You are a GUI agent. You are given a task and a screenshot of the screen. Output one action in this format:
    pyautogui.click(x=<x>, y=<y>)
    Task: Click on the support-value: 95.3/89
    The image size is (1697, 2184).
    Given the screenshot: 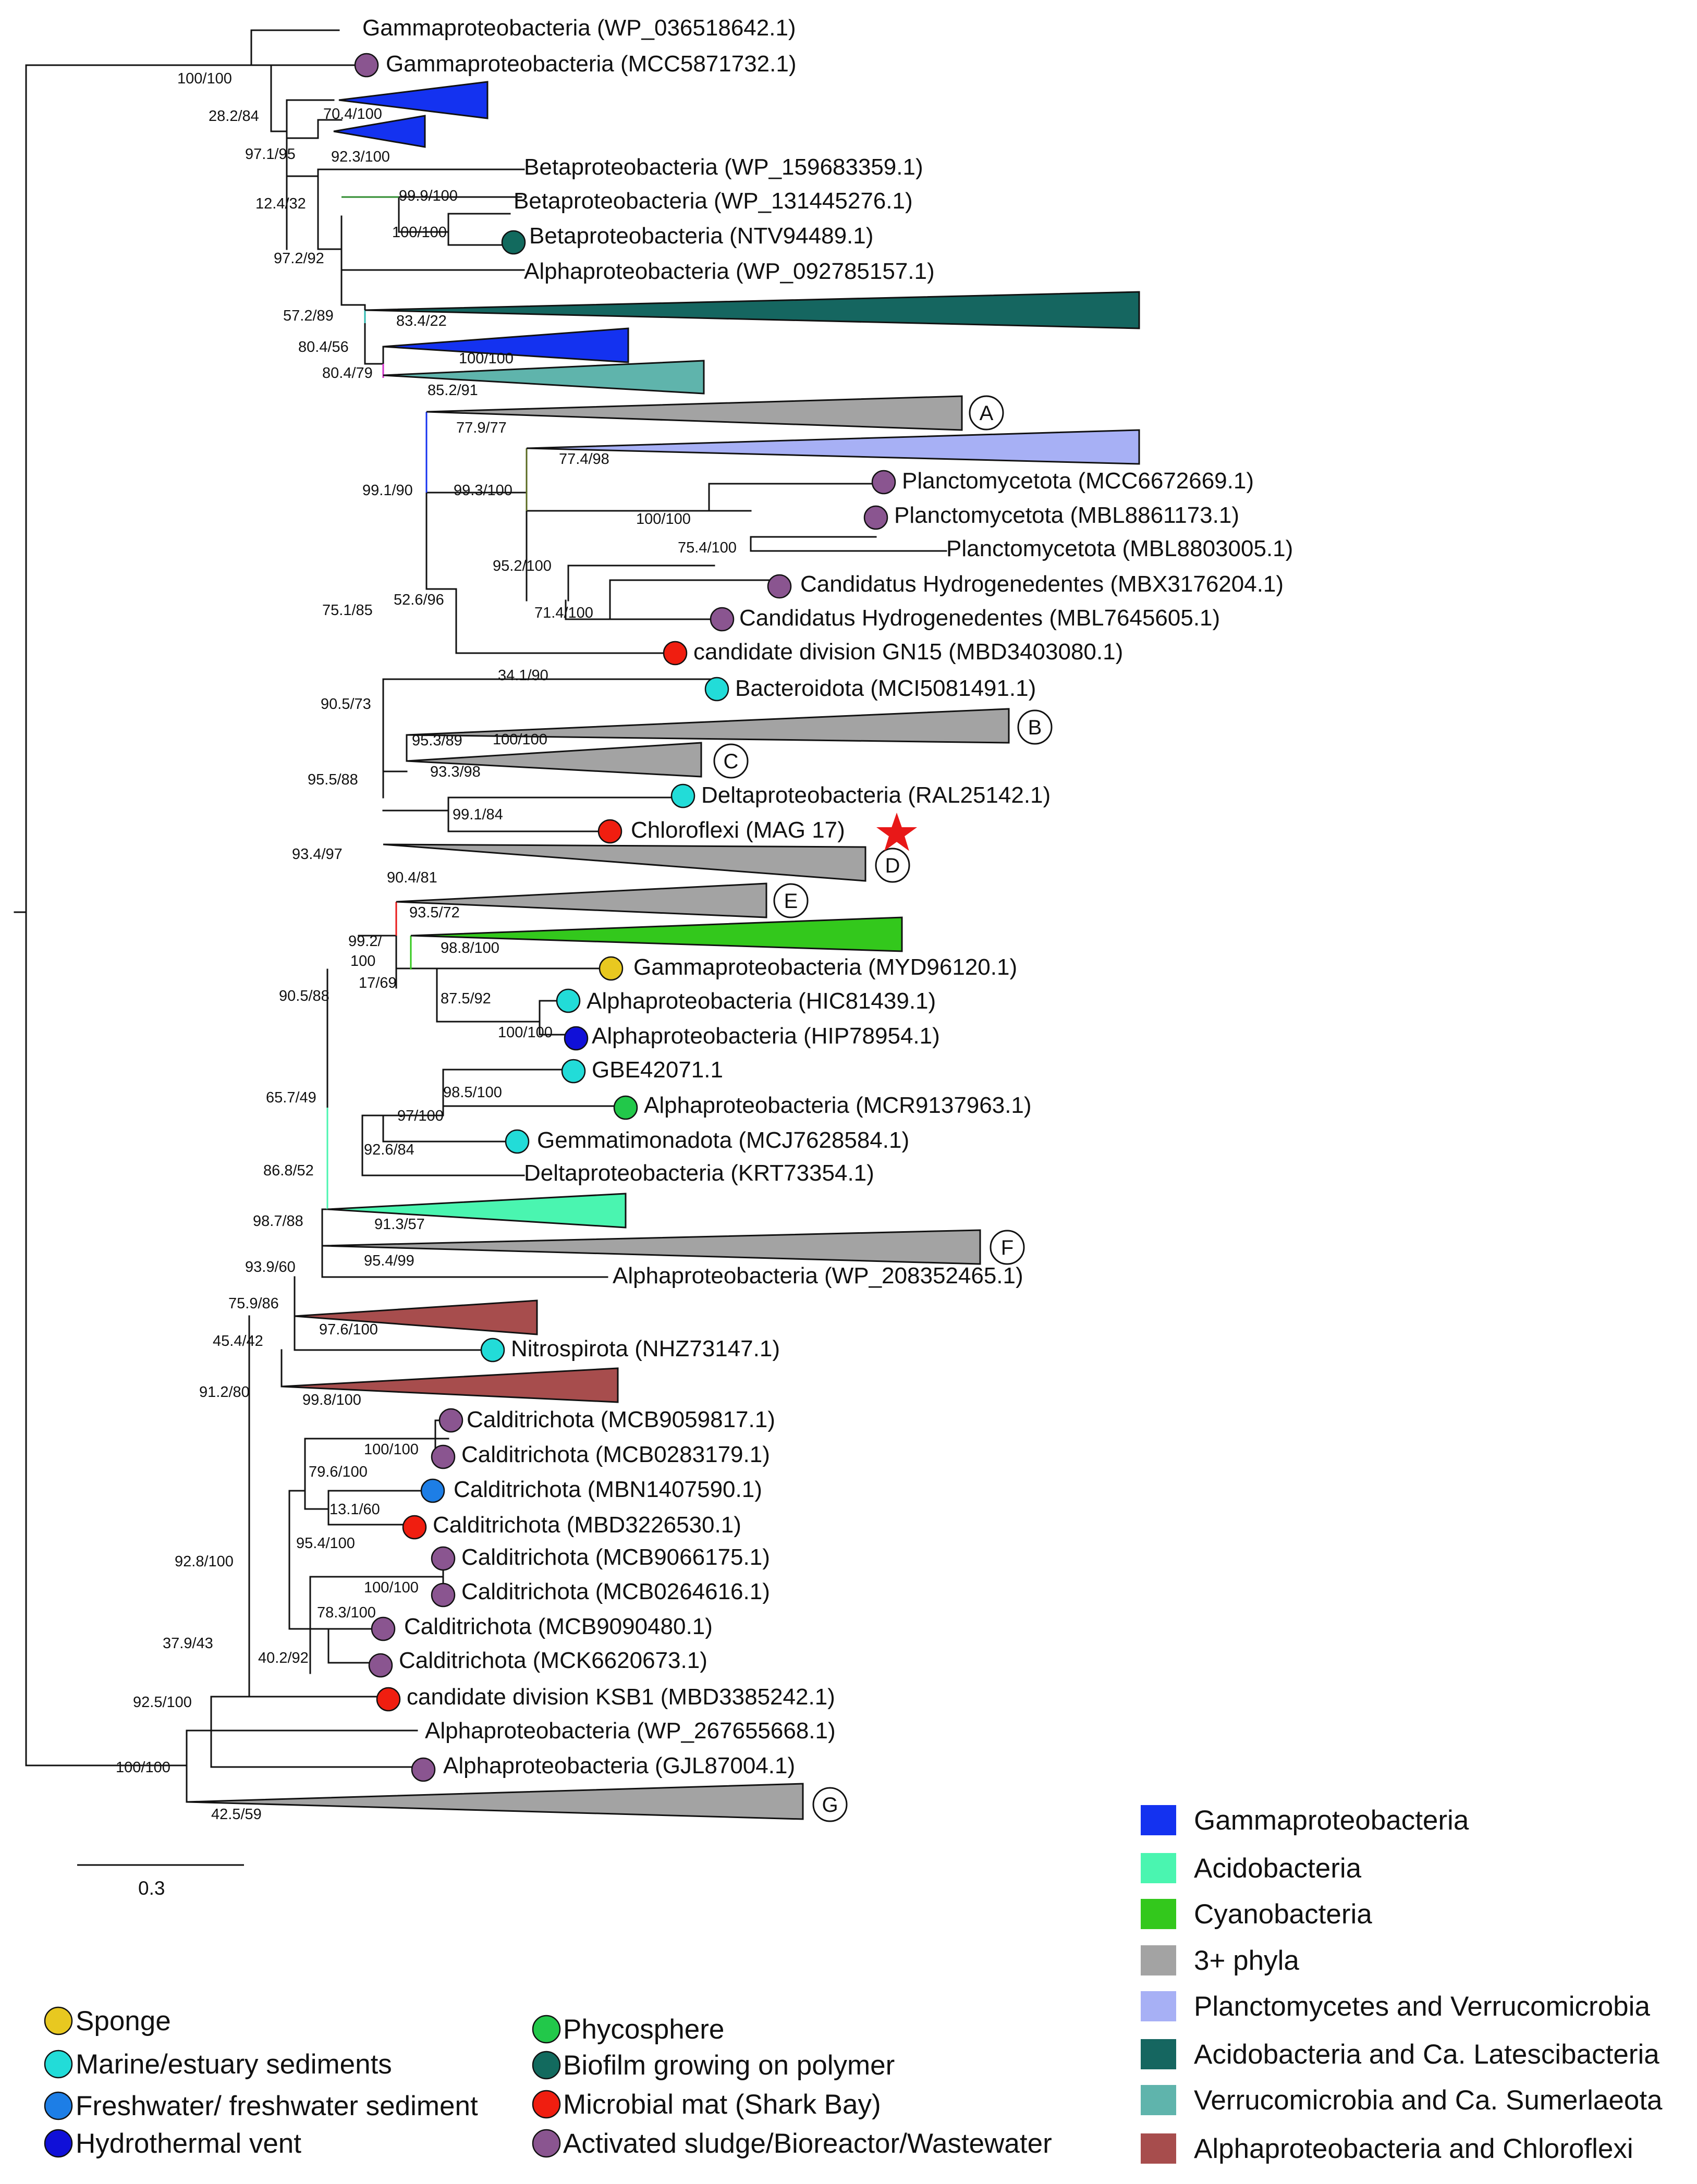 What is the action you would take?
    pyautogui.click(x=437, y=741)
    